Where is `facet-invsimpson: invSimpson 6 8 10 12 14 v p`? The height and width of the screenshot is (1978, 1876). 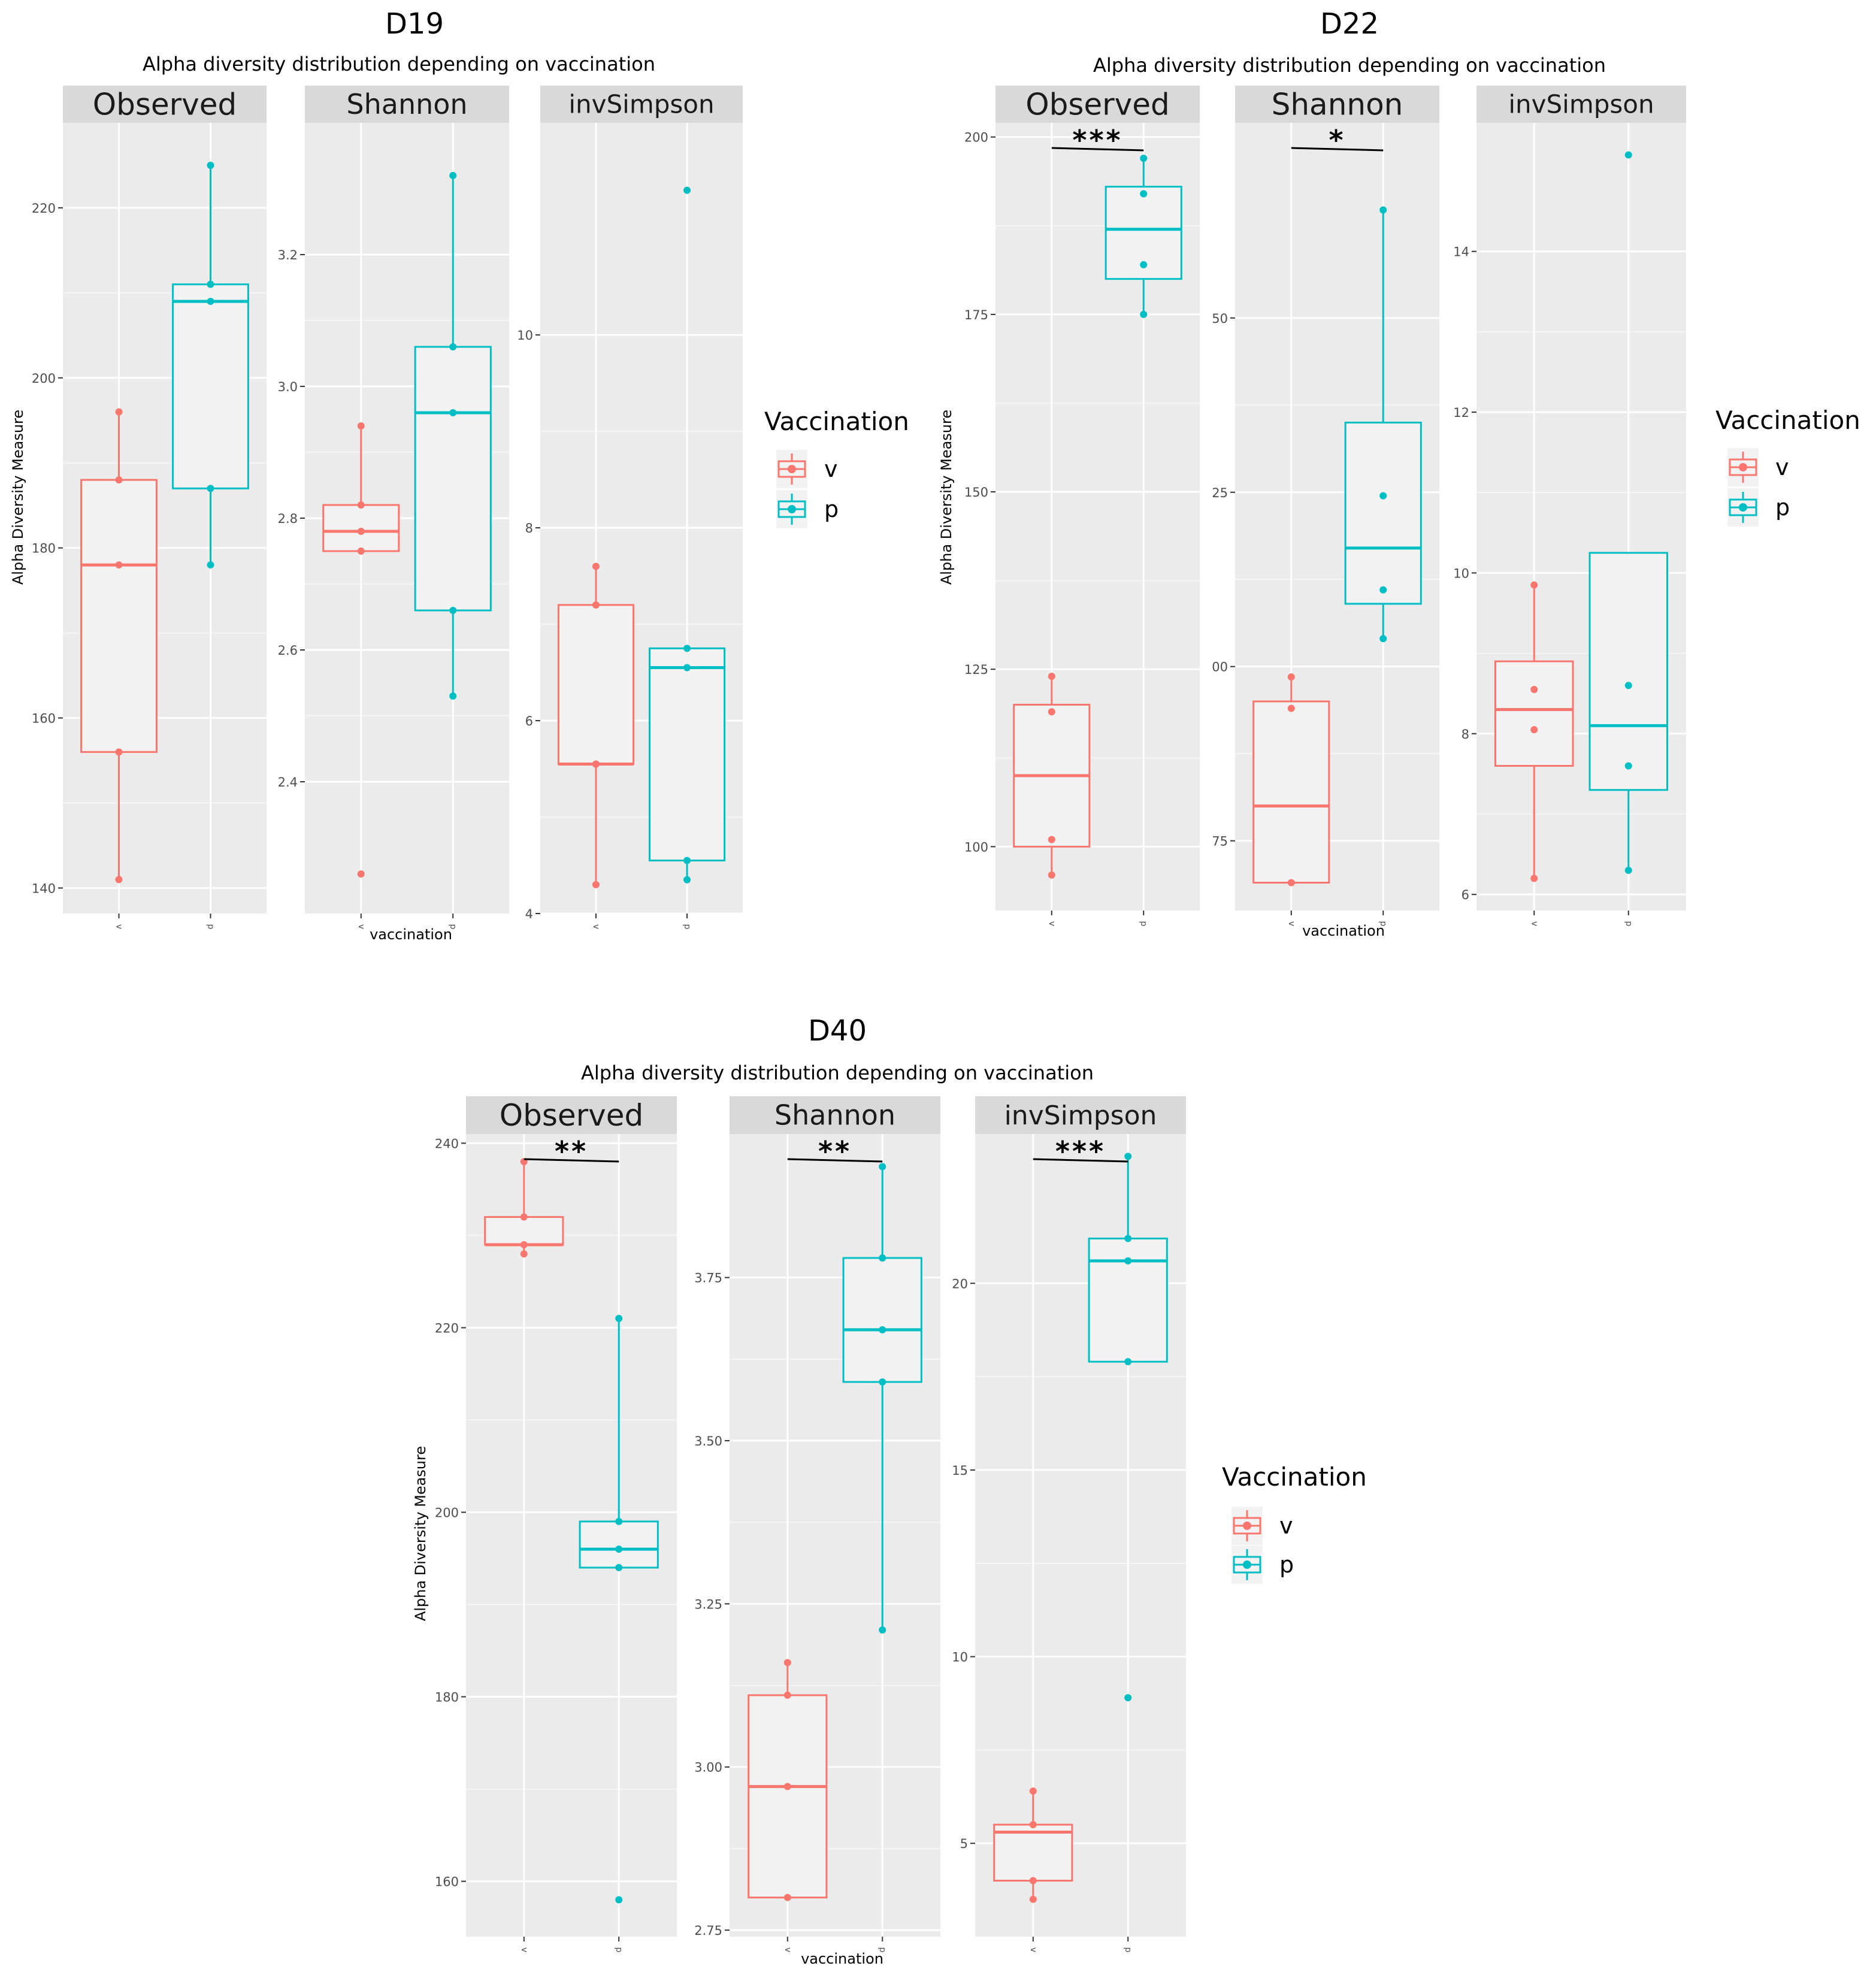 facet-invsimpson: invSimpson 6 8 10 12 14 v p is located at coordinates (1569, 507).